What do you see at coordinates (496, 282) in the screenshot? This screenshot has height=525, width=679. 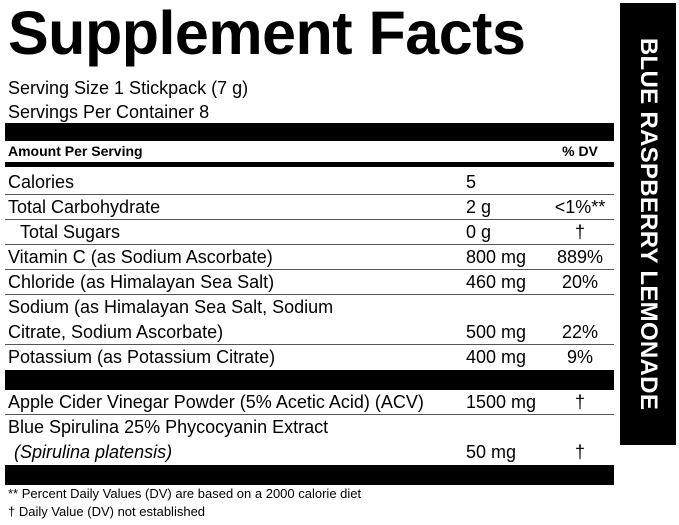 I see `amount: 460 mg` at bounding box center [496, 282].